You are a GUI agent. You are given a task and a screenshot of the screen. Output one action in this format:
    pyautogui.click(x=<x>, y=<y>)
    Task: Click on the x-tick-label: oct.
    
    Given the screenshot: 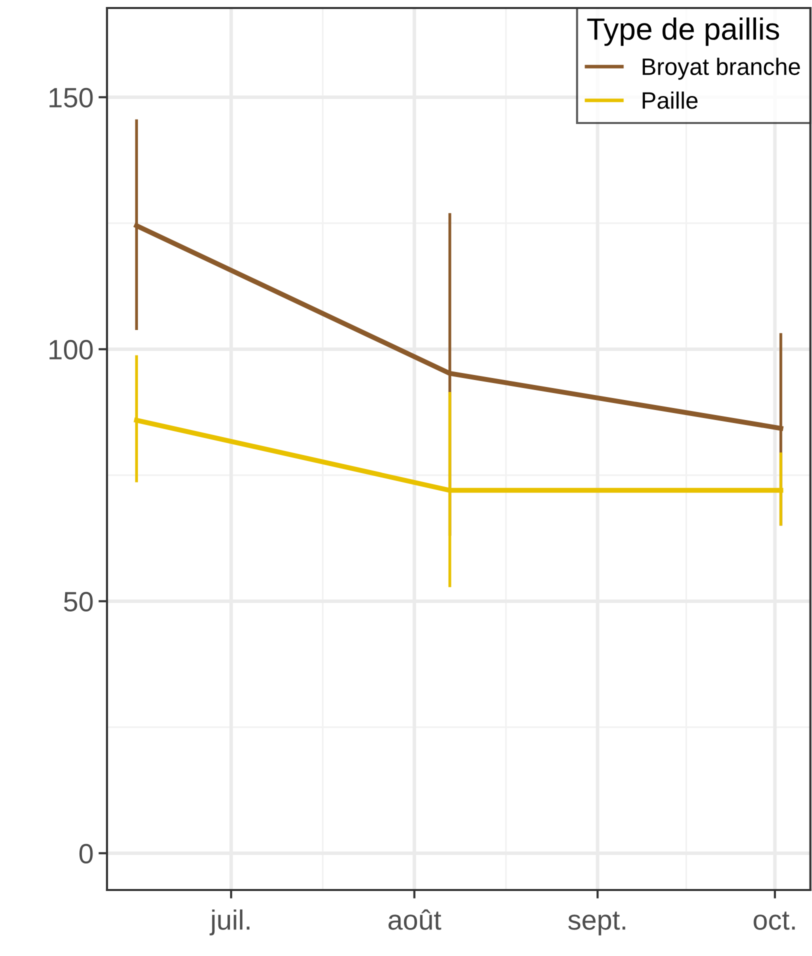 What is the action you would take?
    pyautogui.click(x=774, y=921)
    